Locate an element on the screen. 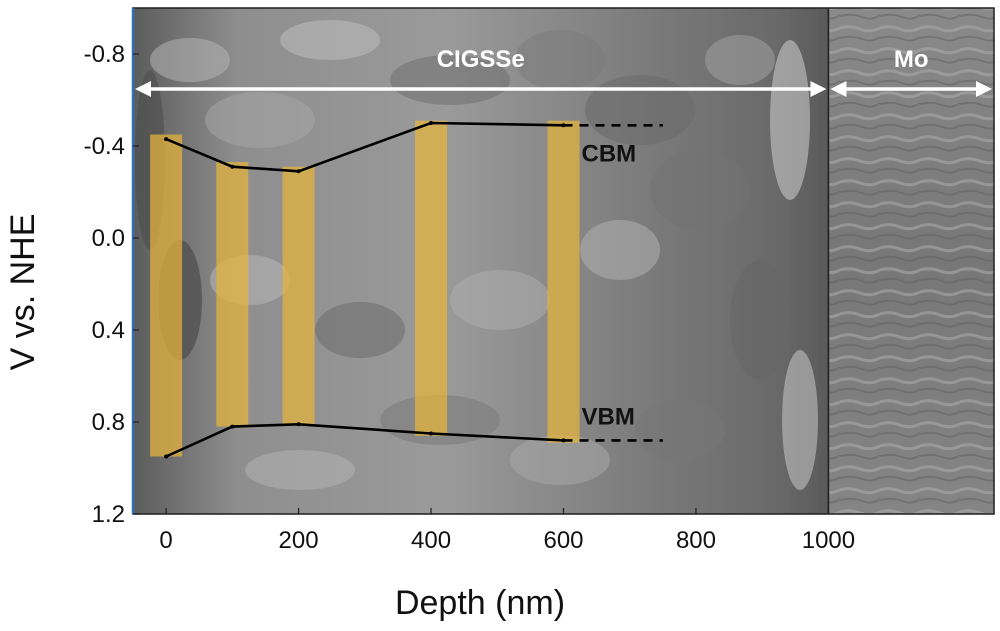 The image size is (1000, 631). region-label-mo: Mo is located at coordinates (911, 59).